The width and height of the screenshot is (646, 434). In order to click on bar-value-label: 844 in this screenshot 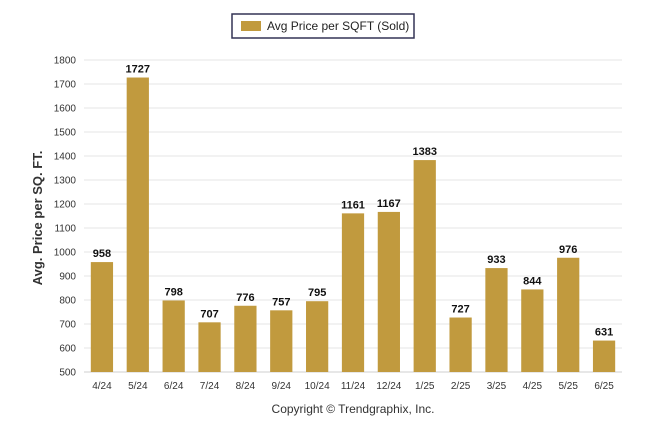, I will do `click(532, 281)`.